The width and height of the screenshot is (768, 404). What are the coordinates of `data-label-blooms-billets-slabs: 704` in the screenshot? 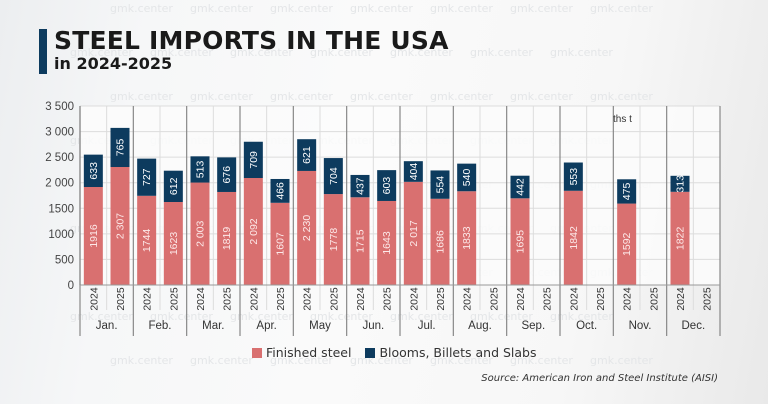 It's located at (334, 176).